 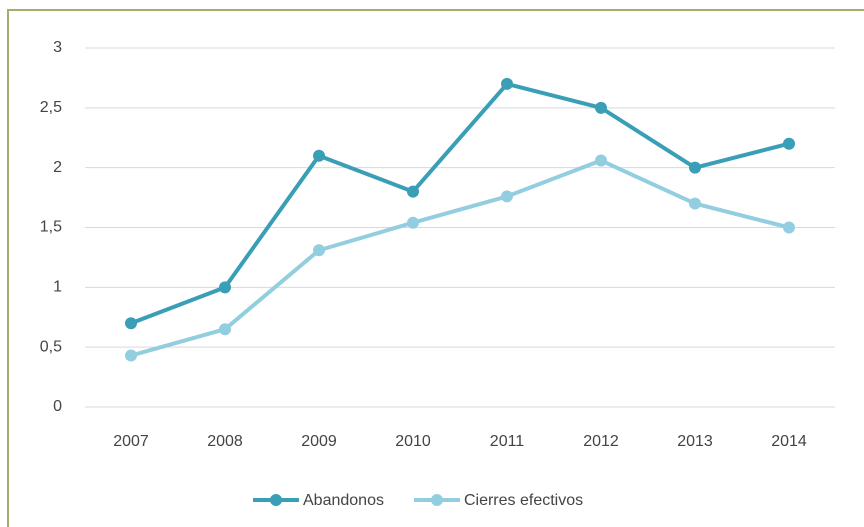 I want to click on y-tick-label: 1, so click(x=57, y=287).